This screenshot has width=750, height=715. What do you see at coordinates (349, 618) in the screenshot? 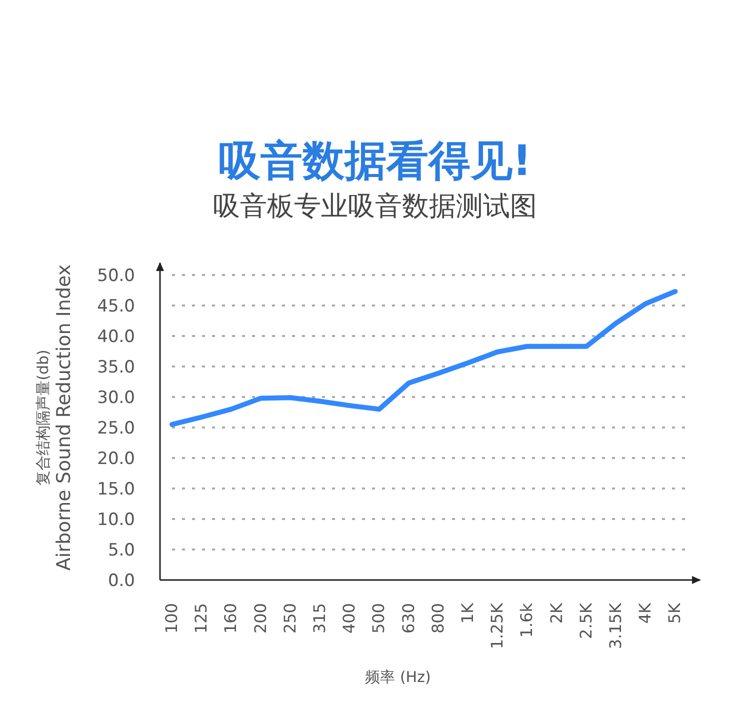
I see `x-tick-label: 400` at bounding box center [349, 618].